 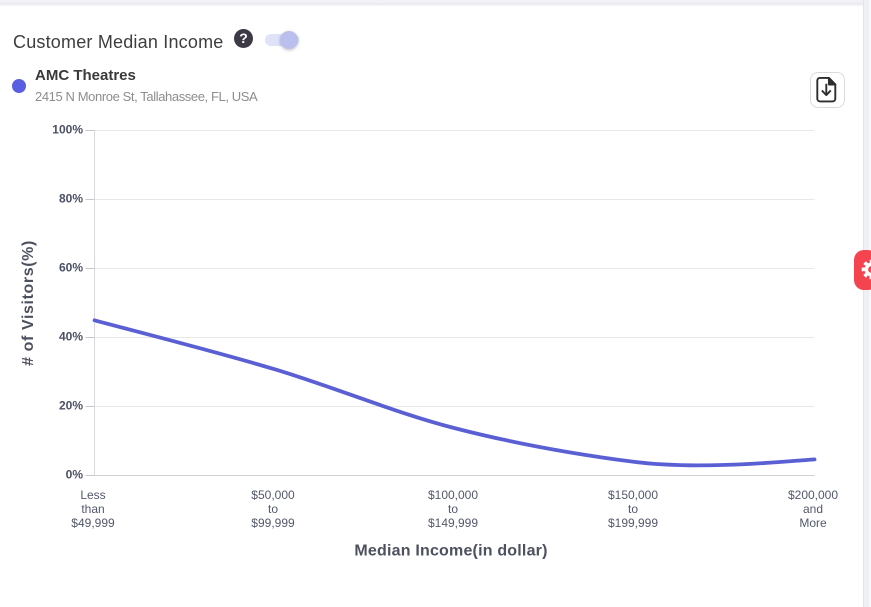 I want to click on svg-text: Median Income(in dollar), so click(x=450, y=551).